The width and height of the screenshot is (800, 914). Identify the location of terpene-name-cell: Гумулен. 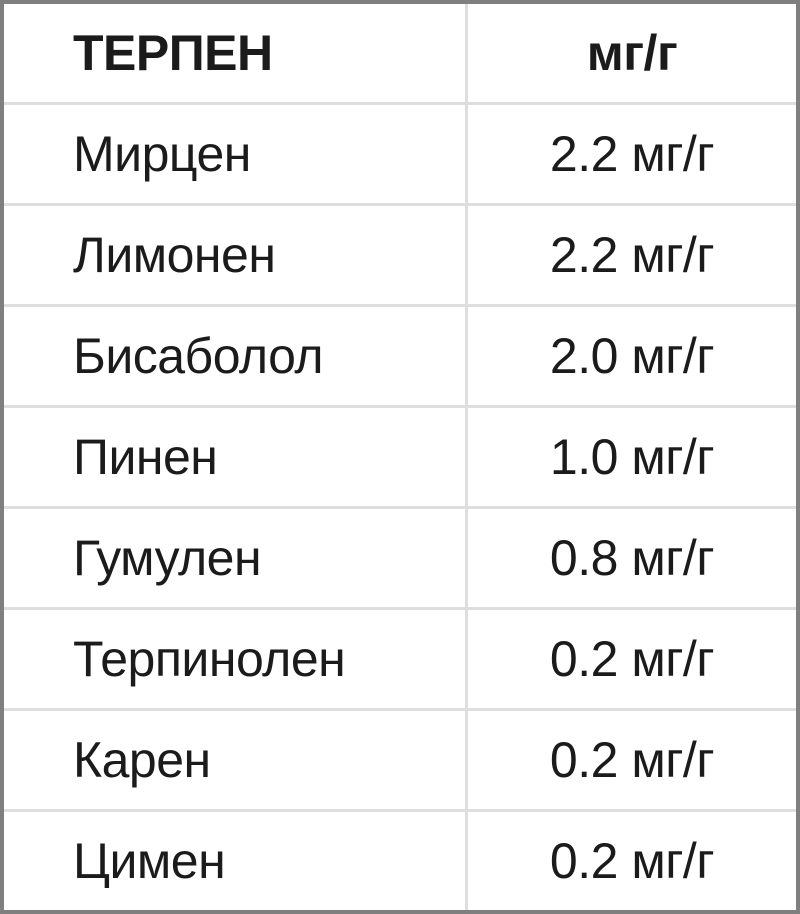
(234, 558).